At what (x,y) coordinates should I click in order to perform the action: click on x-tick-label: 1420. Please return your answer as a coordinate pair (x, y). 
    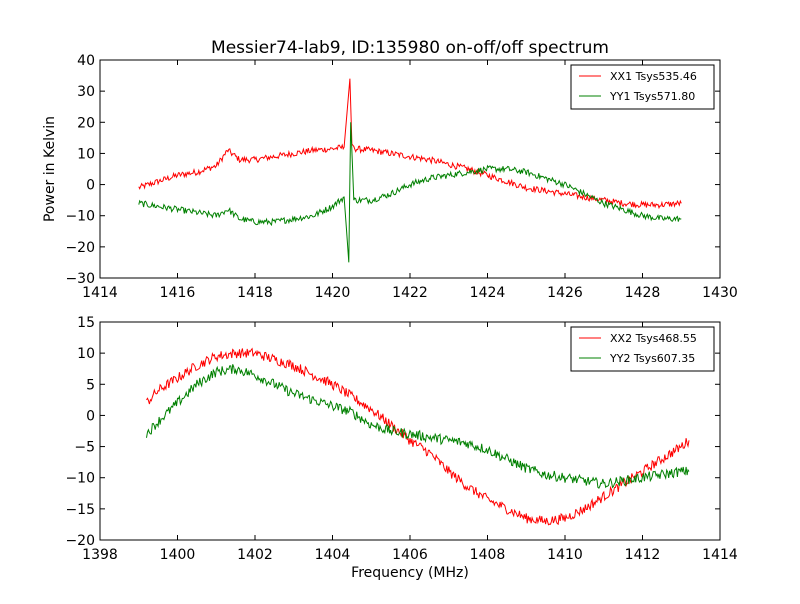
    Looking at the image, I should click on (333, 293).